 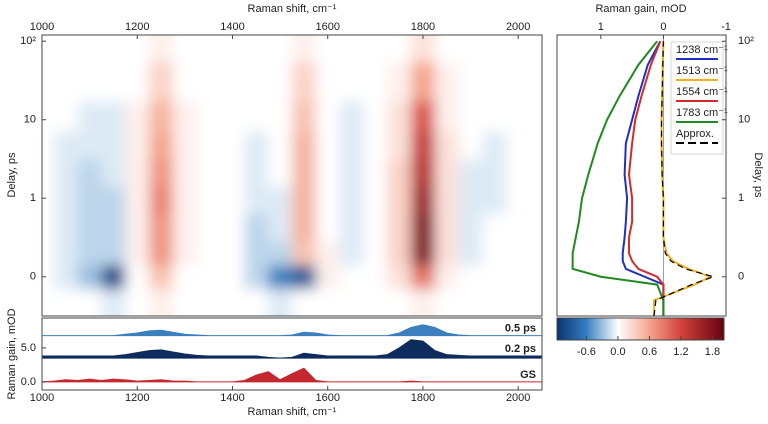 I want to click on series-label: GS, so click(x=528, y=375).